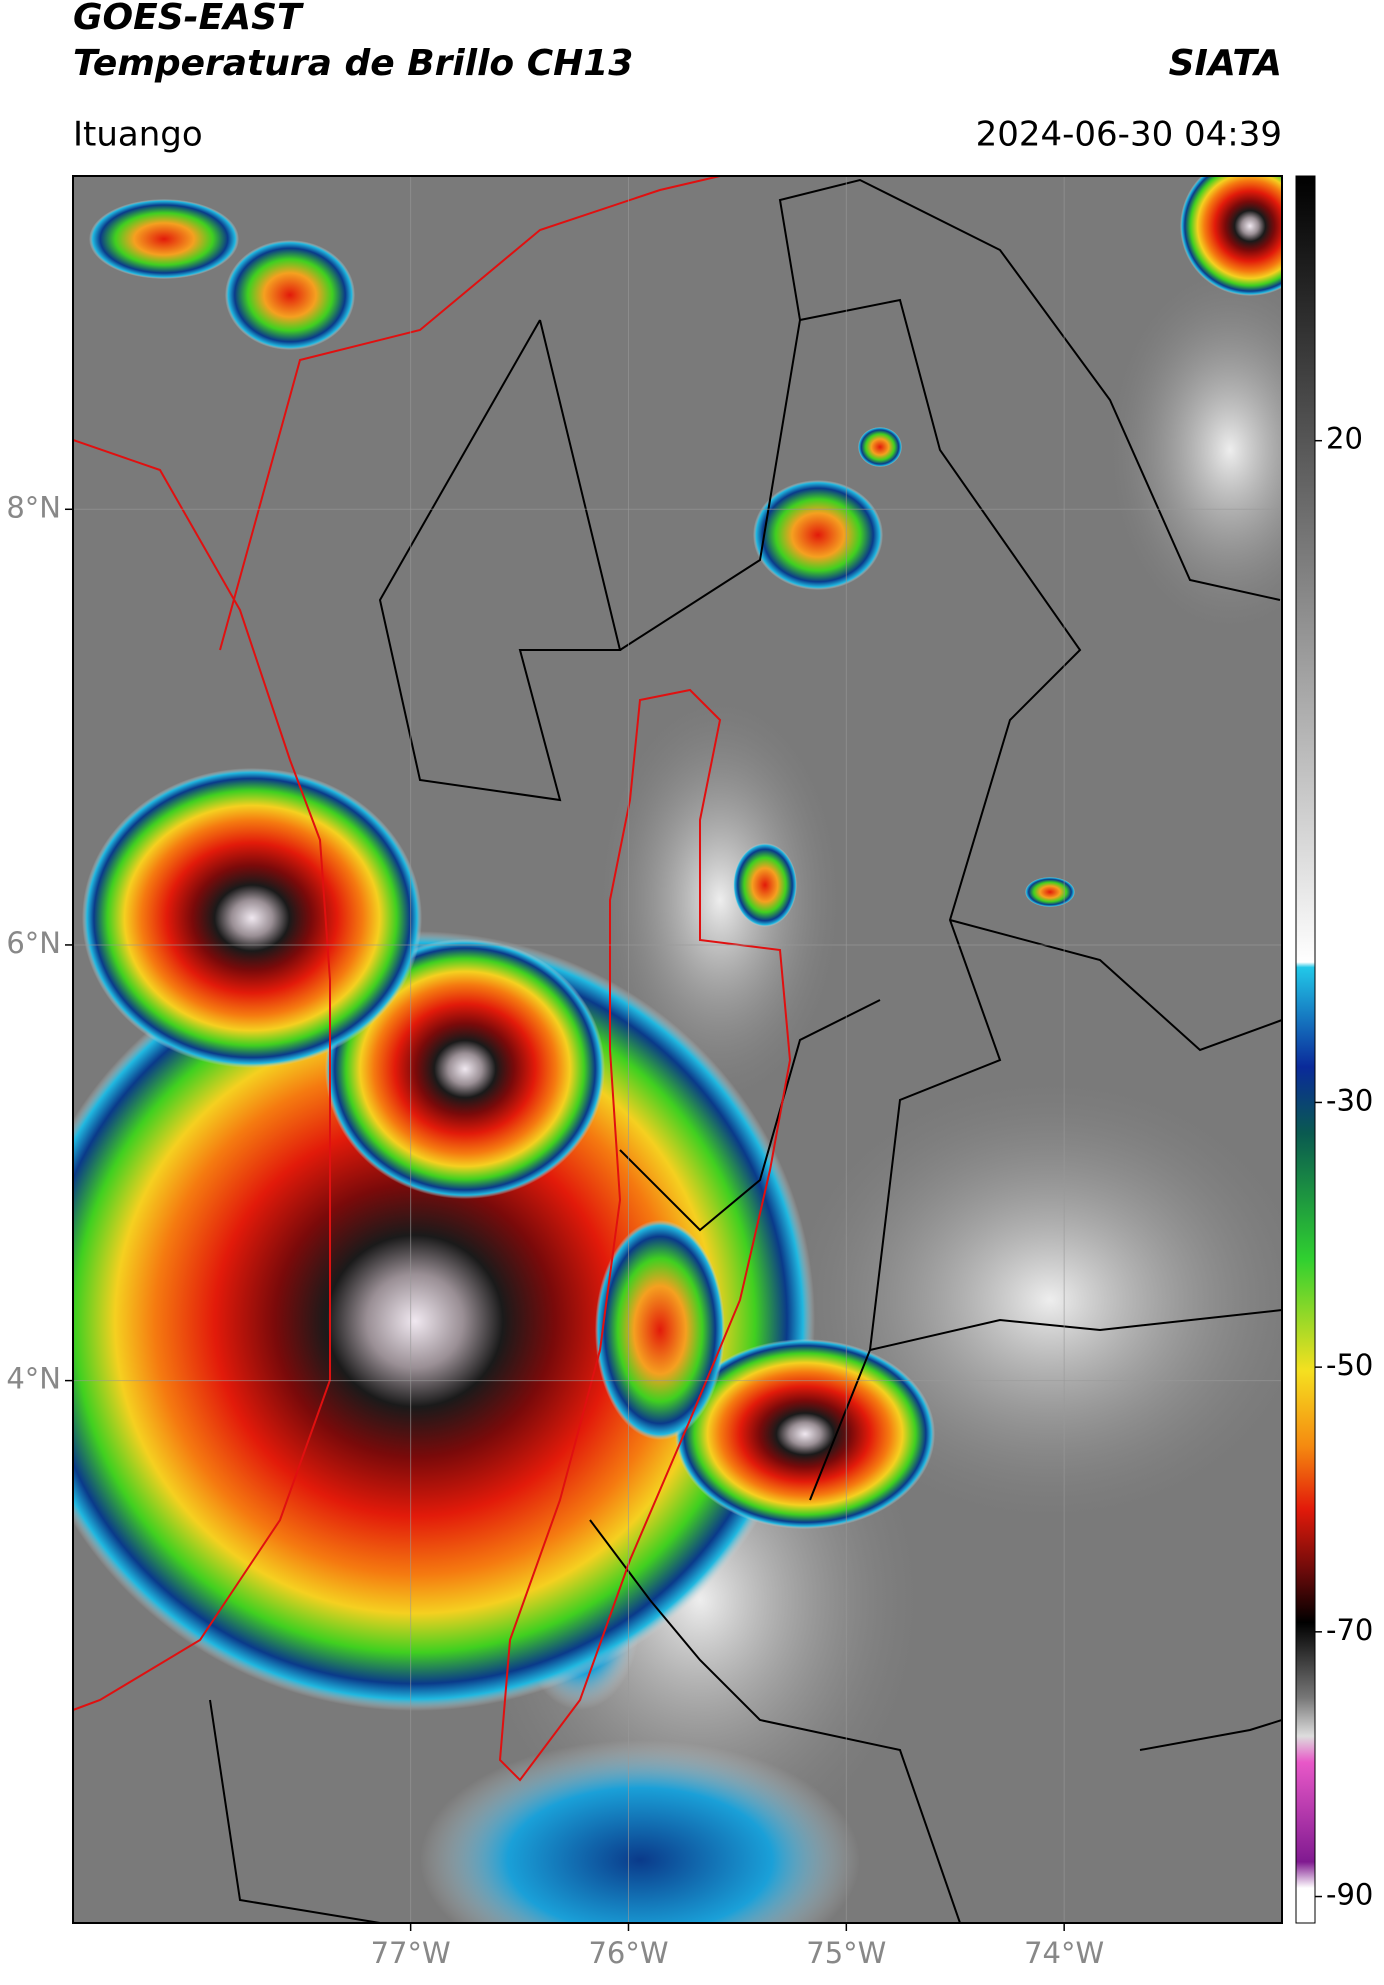 Image resolution: width=1384 pixels, height=1985 pixels. What do you see at coordinates (33, 507) in the screenshot?
I see `y-tick-label: 8°N` at bounding box center [33, 507].